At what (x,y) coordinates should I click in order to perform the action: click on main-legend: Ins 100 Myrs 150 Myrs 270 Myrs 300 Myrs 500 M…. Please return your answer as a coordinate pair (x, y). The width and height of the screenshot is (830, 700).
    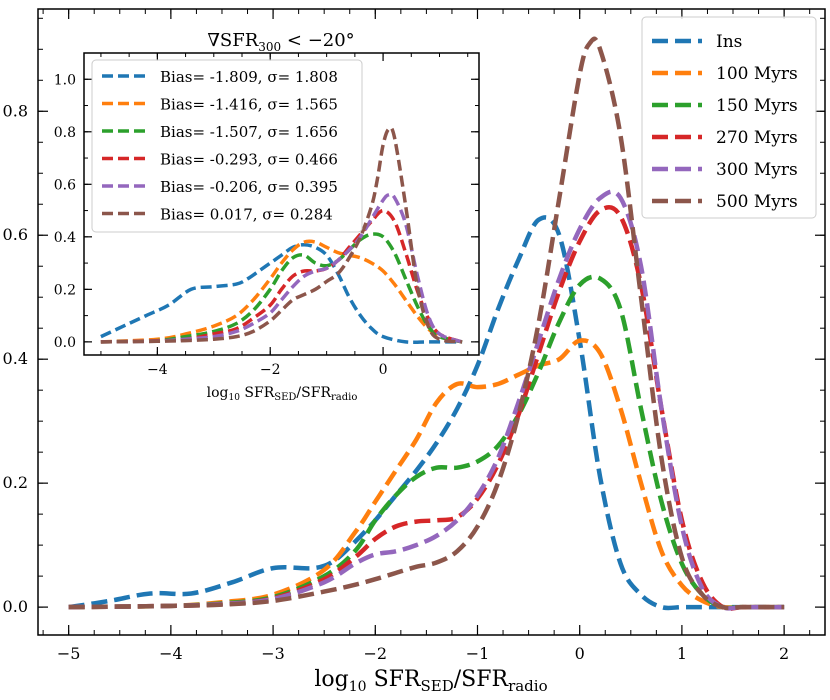
    Looking at the image, I should click on (729, 117).